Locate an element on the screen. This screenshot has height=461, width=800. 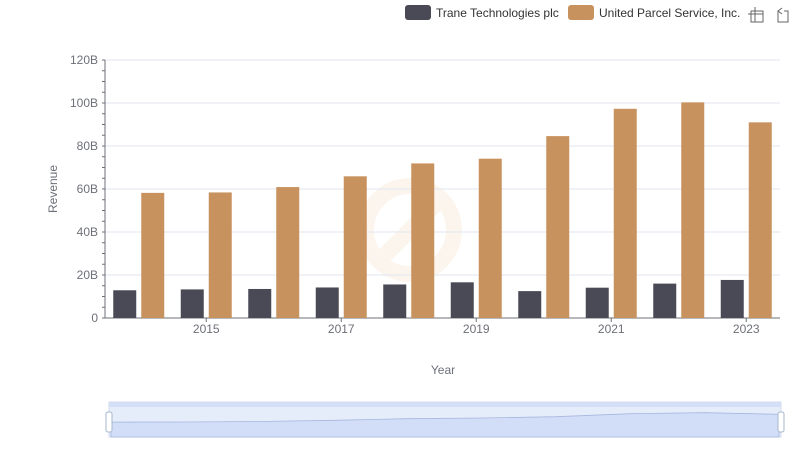
bar-trane-2022 is located at coordinates (665, 300).